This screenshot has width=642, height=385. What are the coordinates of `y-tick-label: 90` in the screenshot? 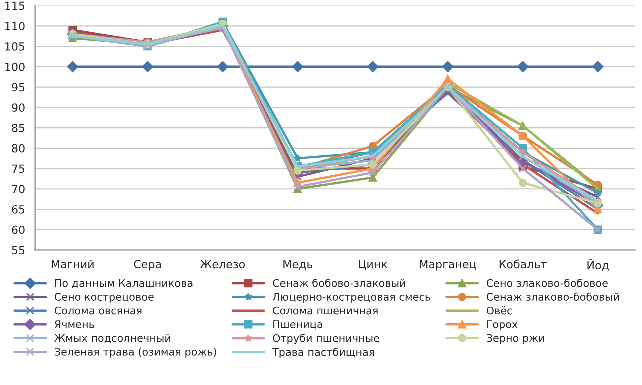 It's located at (18, 108).